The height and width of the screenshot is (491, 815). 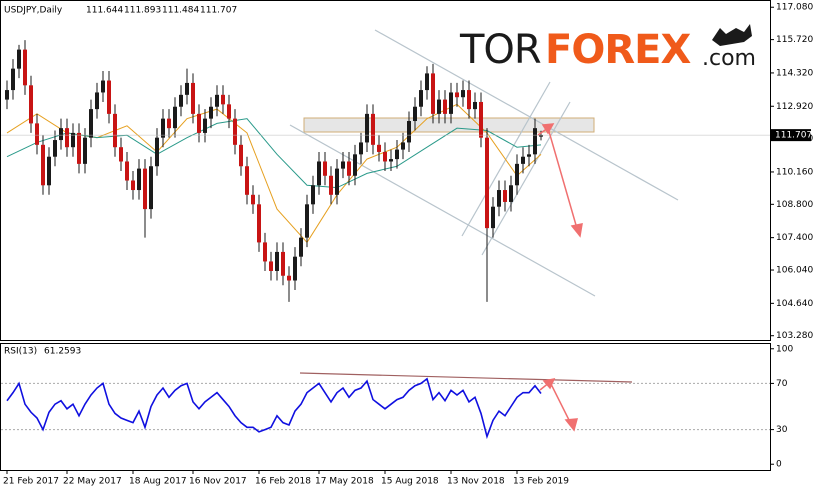 I want to click on y-tick-label: 103.280, so click(x=794, y=336).